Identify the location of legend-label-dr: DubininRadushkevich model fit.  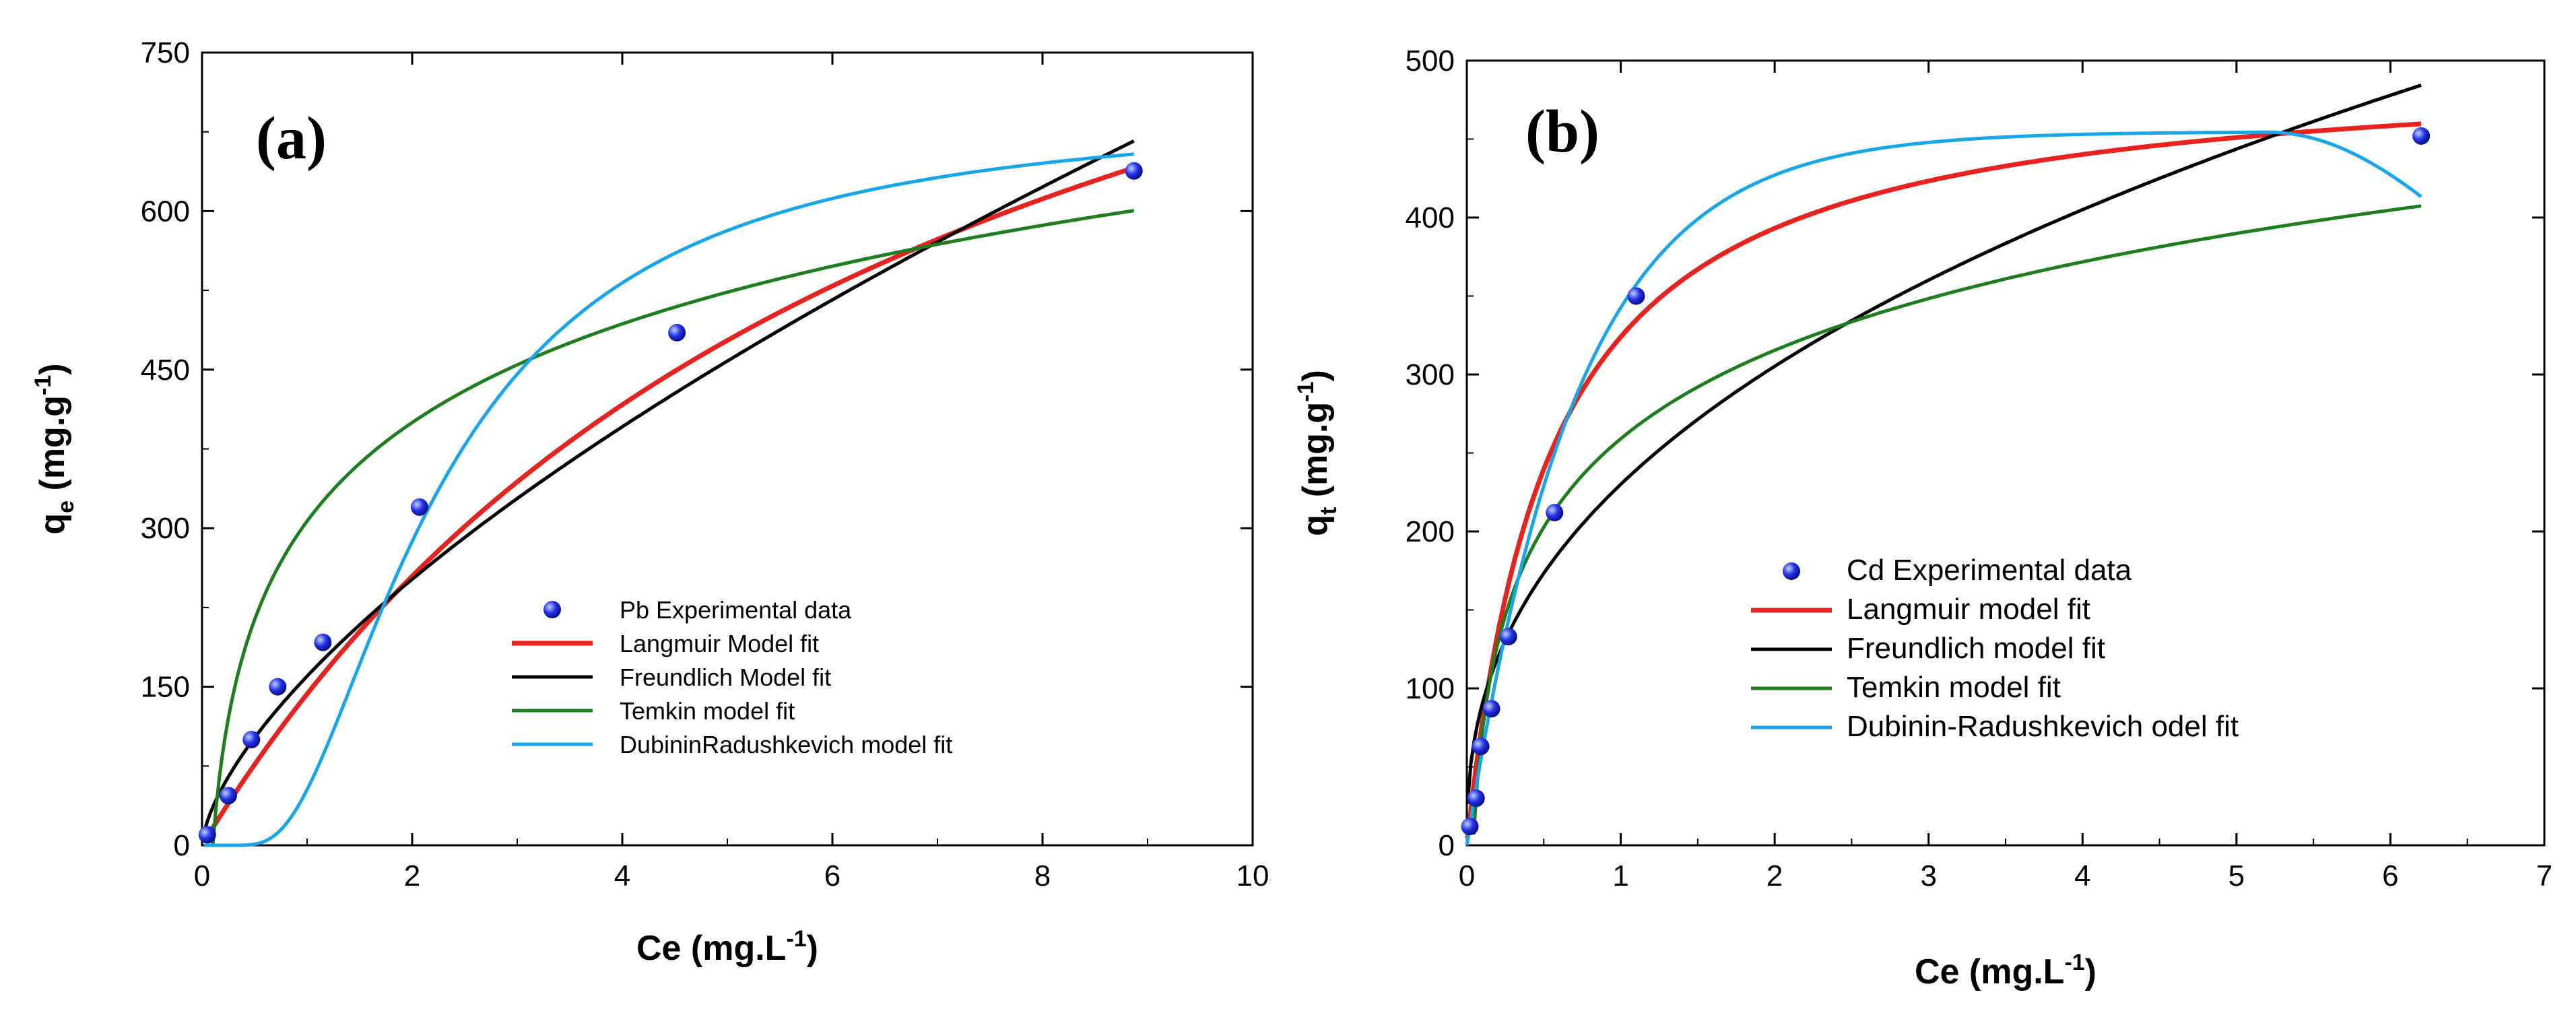
(786, 744).